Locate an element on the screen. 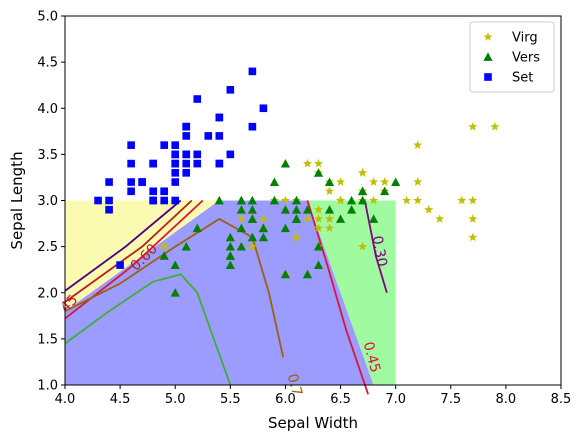 This screenshot has width=582, height=442. x-axis-label: Sepal Width is located at coordinates (313, 423).